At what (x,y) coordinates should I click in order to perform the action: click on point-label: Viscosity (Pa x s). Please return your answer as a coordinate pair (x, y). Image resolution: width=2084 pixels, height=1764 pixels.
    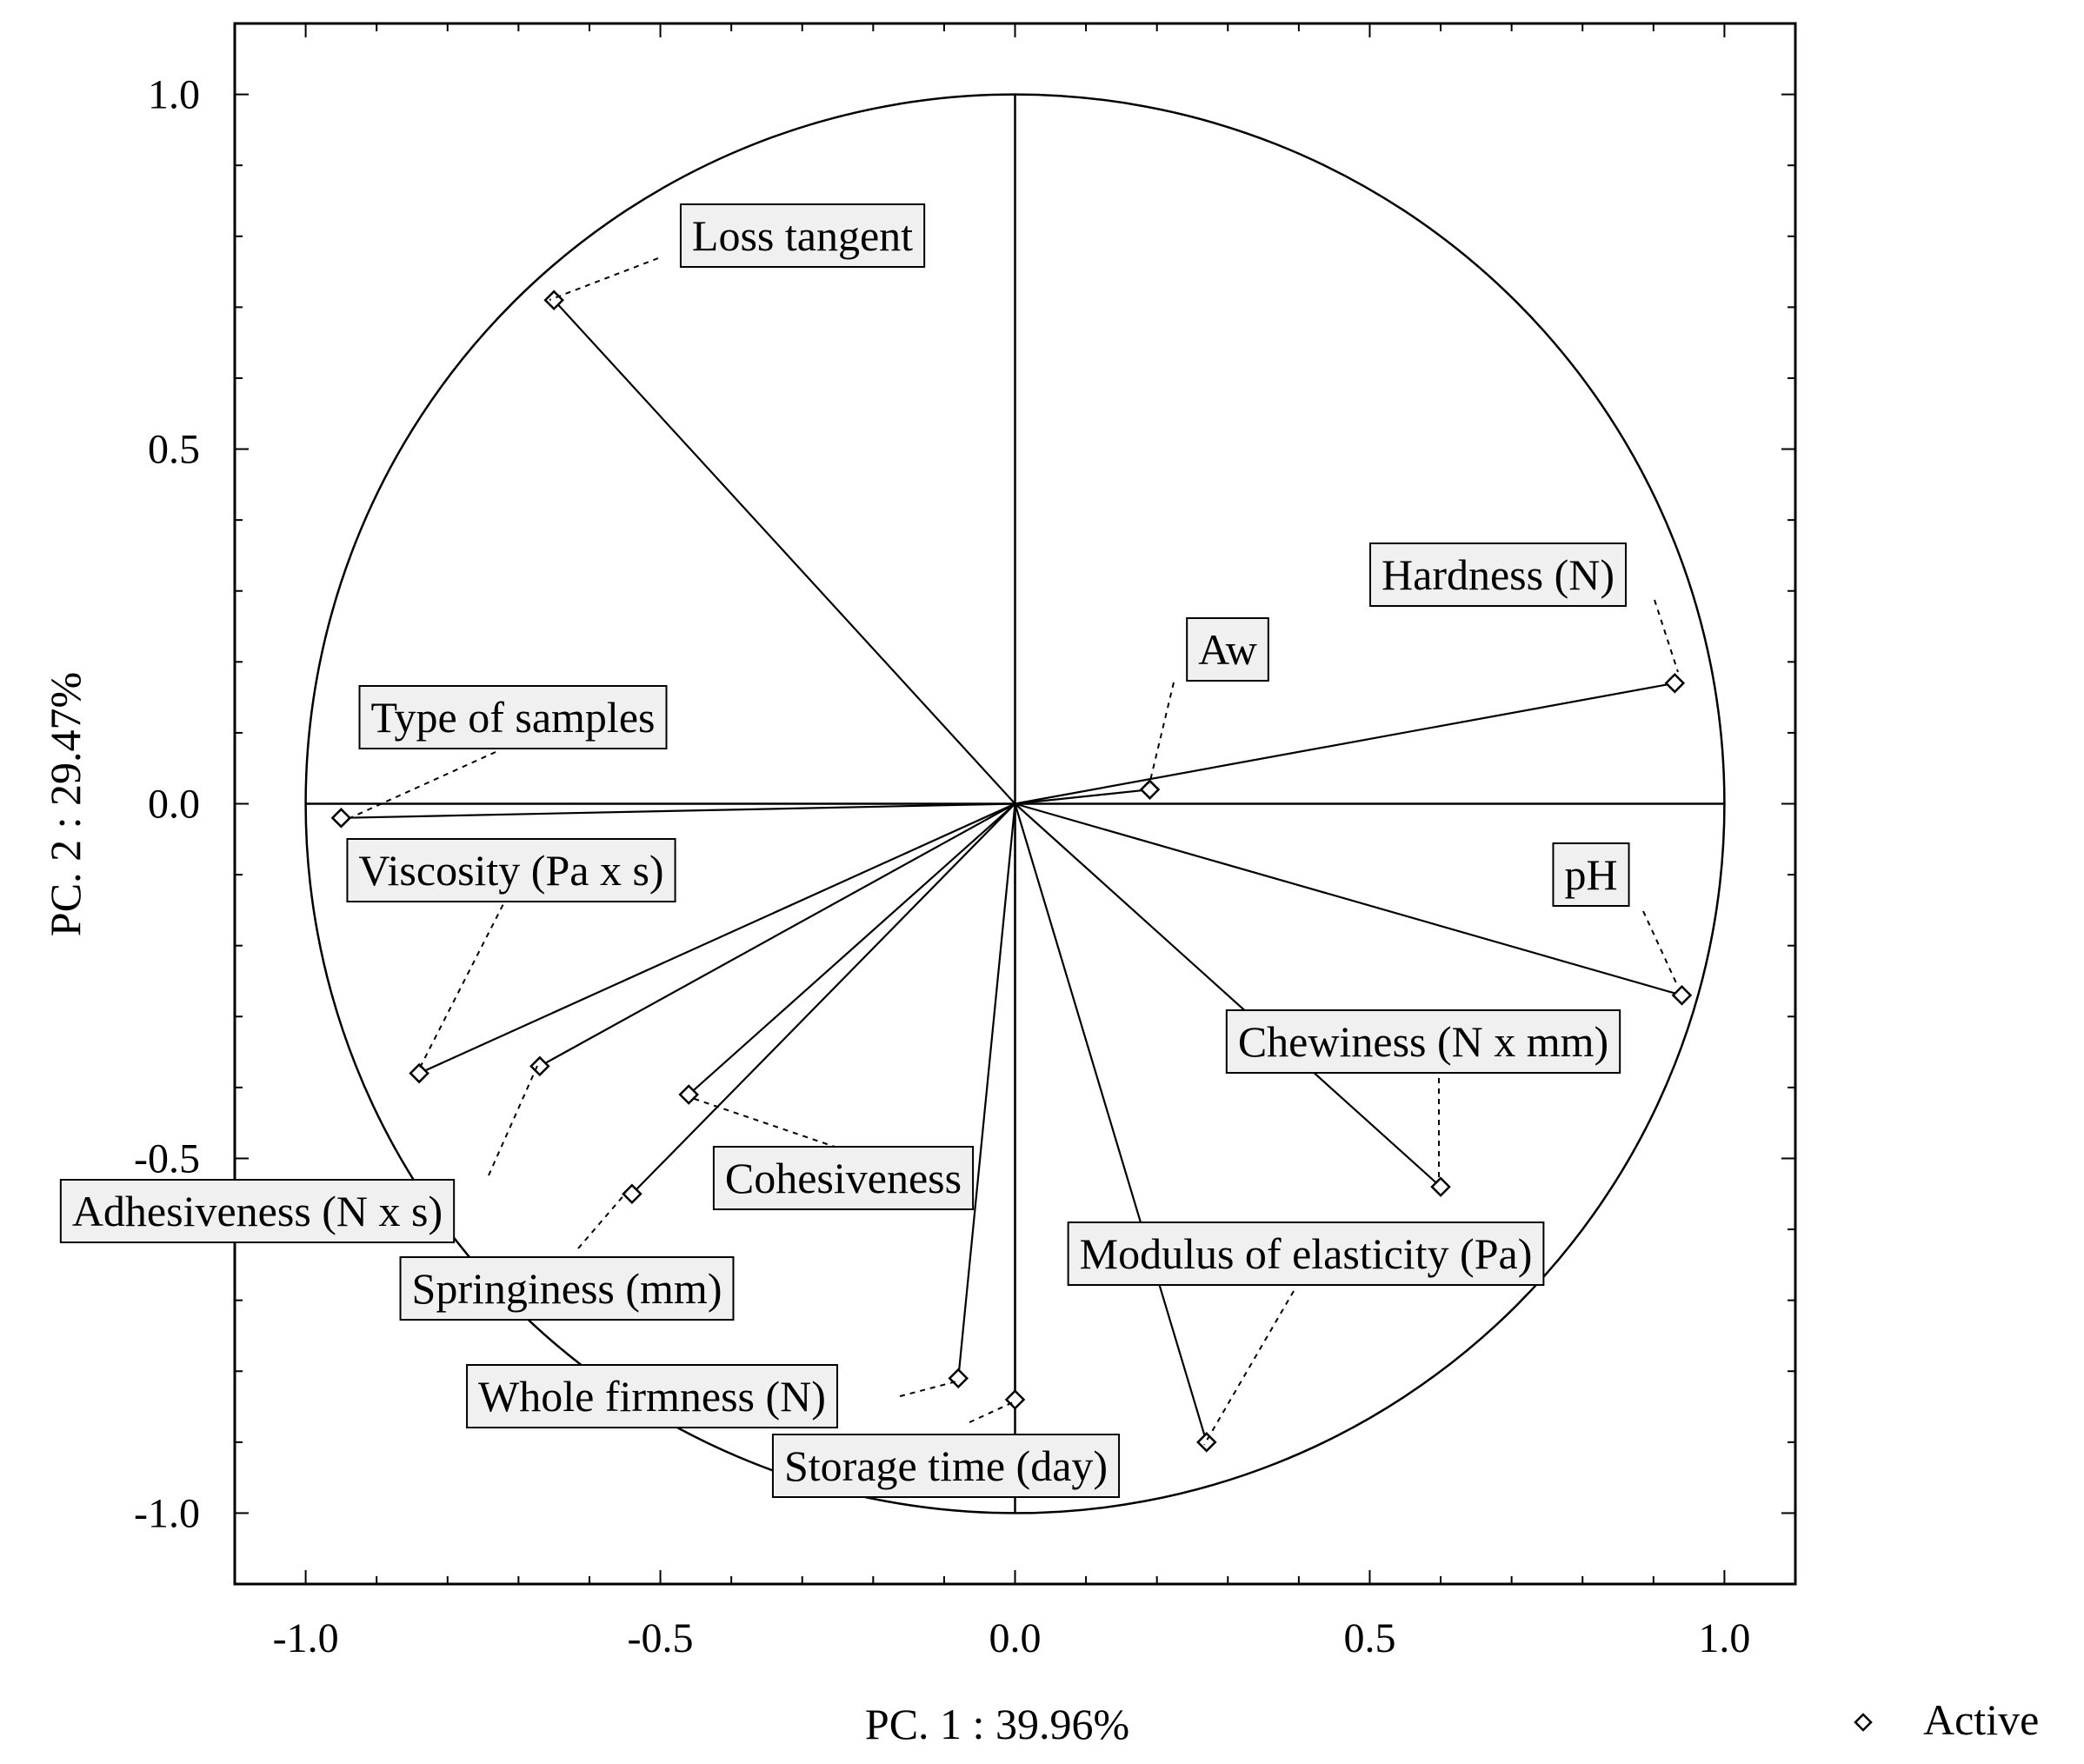
    Looking at the image, I should click on (511, 870).